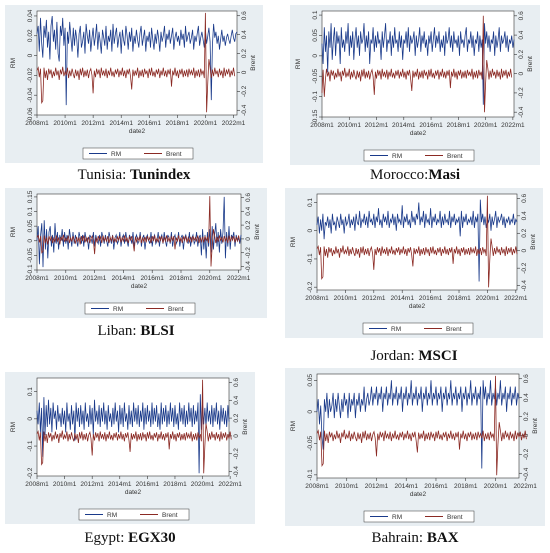  Describe the element at coordinates (119, 331) in the screenshot. I see `caption-country: Liban:` at that location.